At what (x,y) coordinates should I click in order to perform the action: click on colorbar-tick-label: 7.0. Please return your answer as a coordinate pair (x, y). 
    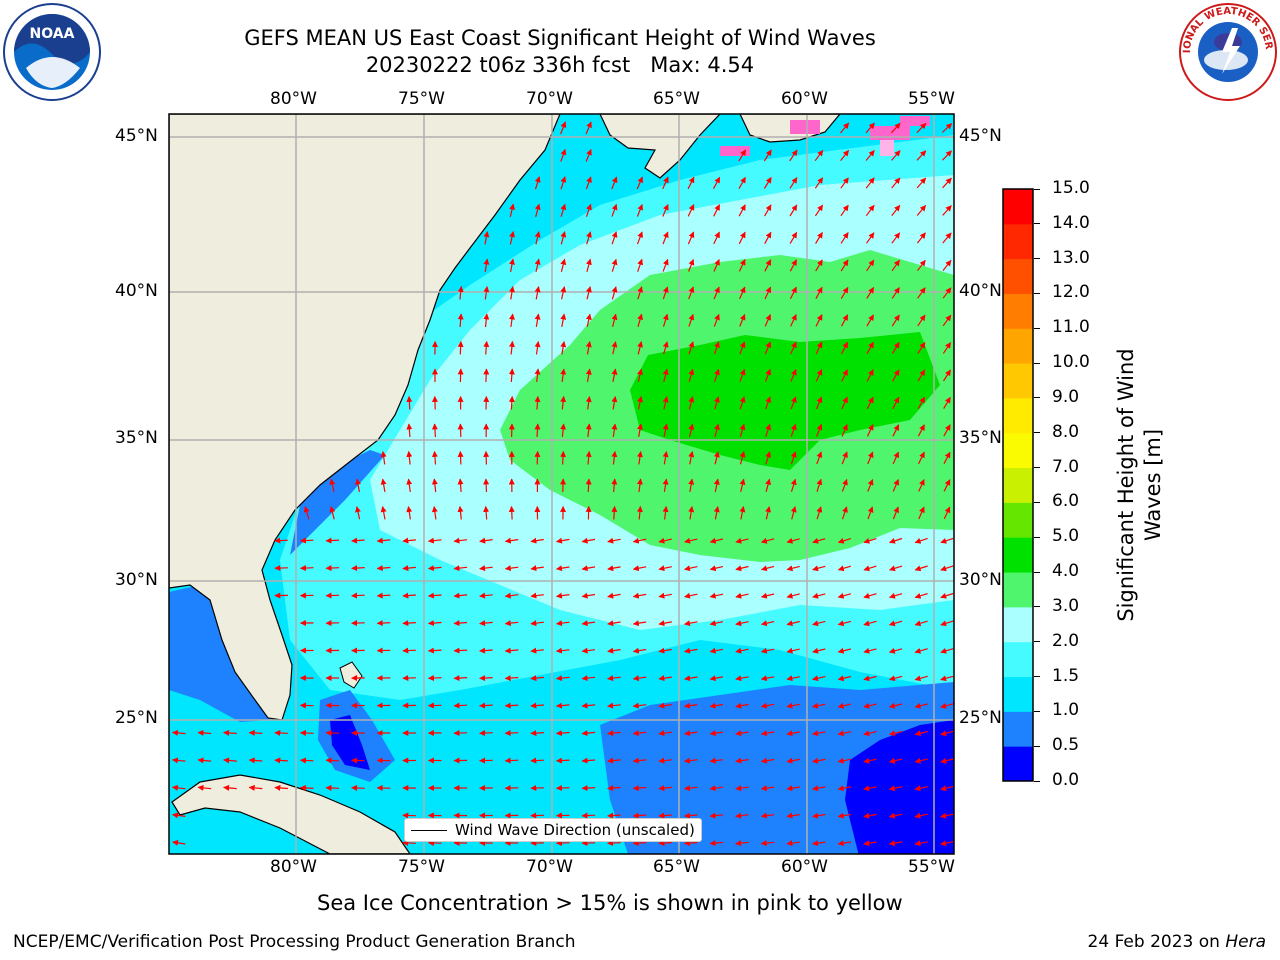
    Looking at the image, I should click on (1066, 466).